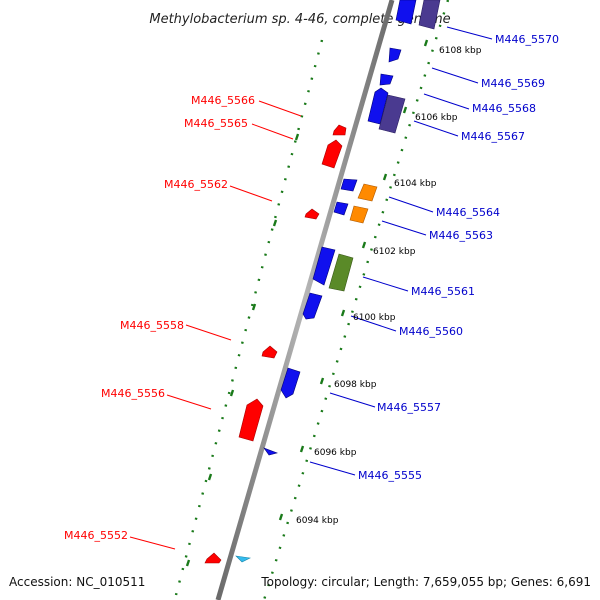 Image resolution: width=600 pixels, height=600 pixels. Describe the element at coordinates (504, 108) in the screenshot. I see `gene-label-forward: M446_5568` at that location.